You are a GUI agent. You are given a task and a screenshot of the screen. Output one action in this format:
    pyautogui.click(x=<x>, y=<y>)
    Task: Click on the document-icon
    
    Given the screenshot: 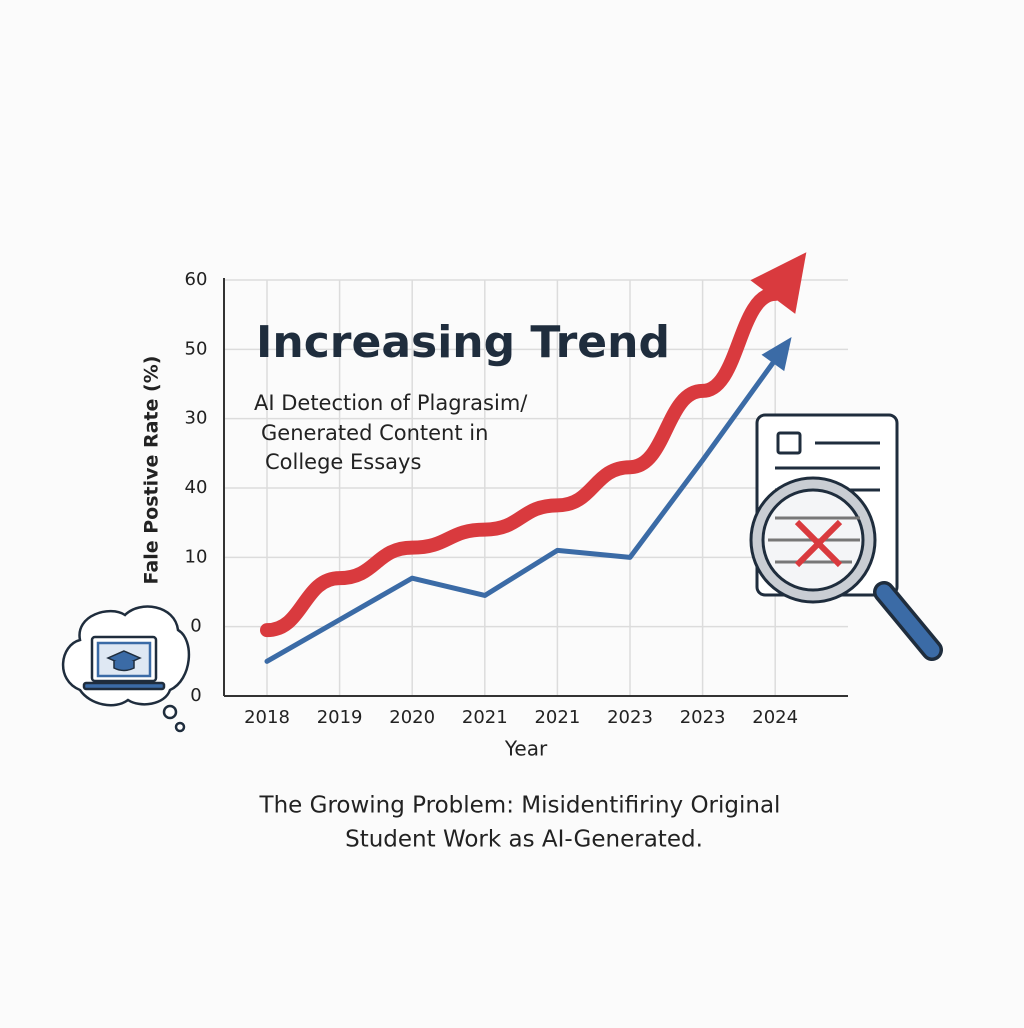 What is the action you would take?
    pyautogui.click(x=846, y=537)
    